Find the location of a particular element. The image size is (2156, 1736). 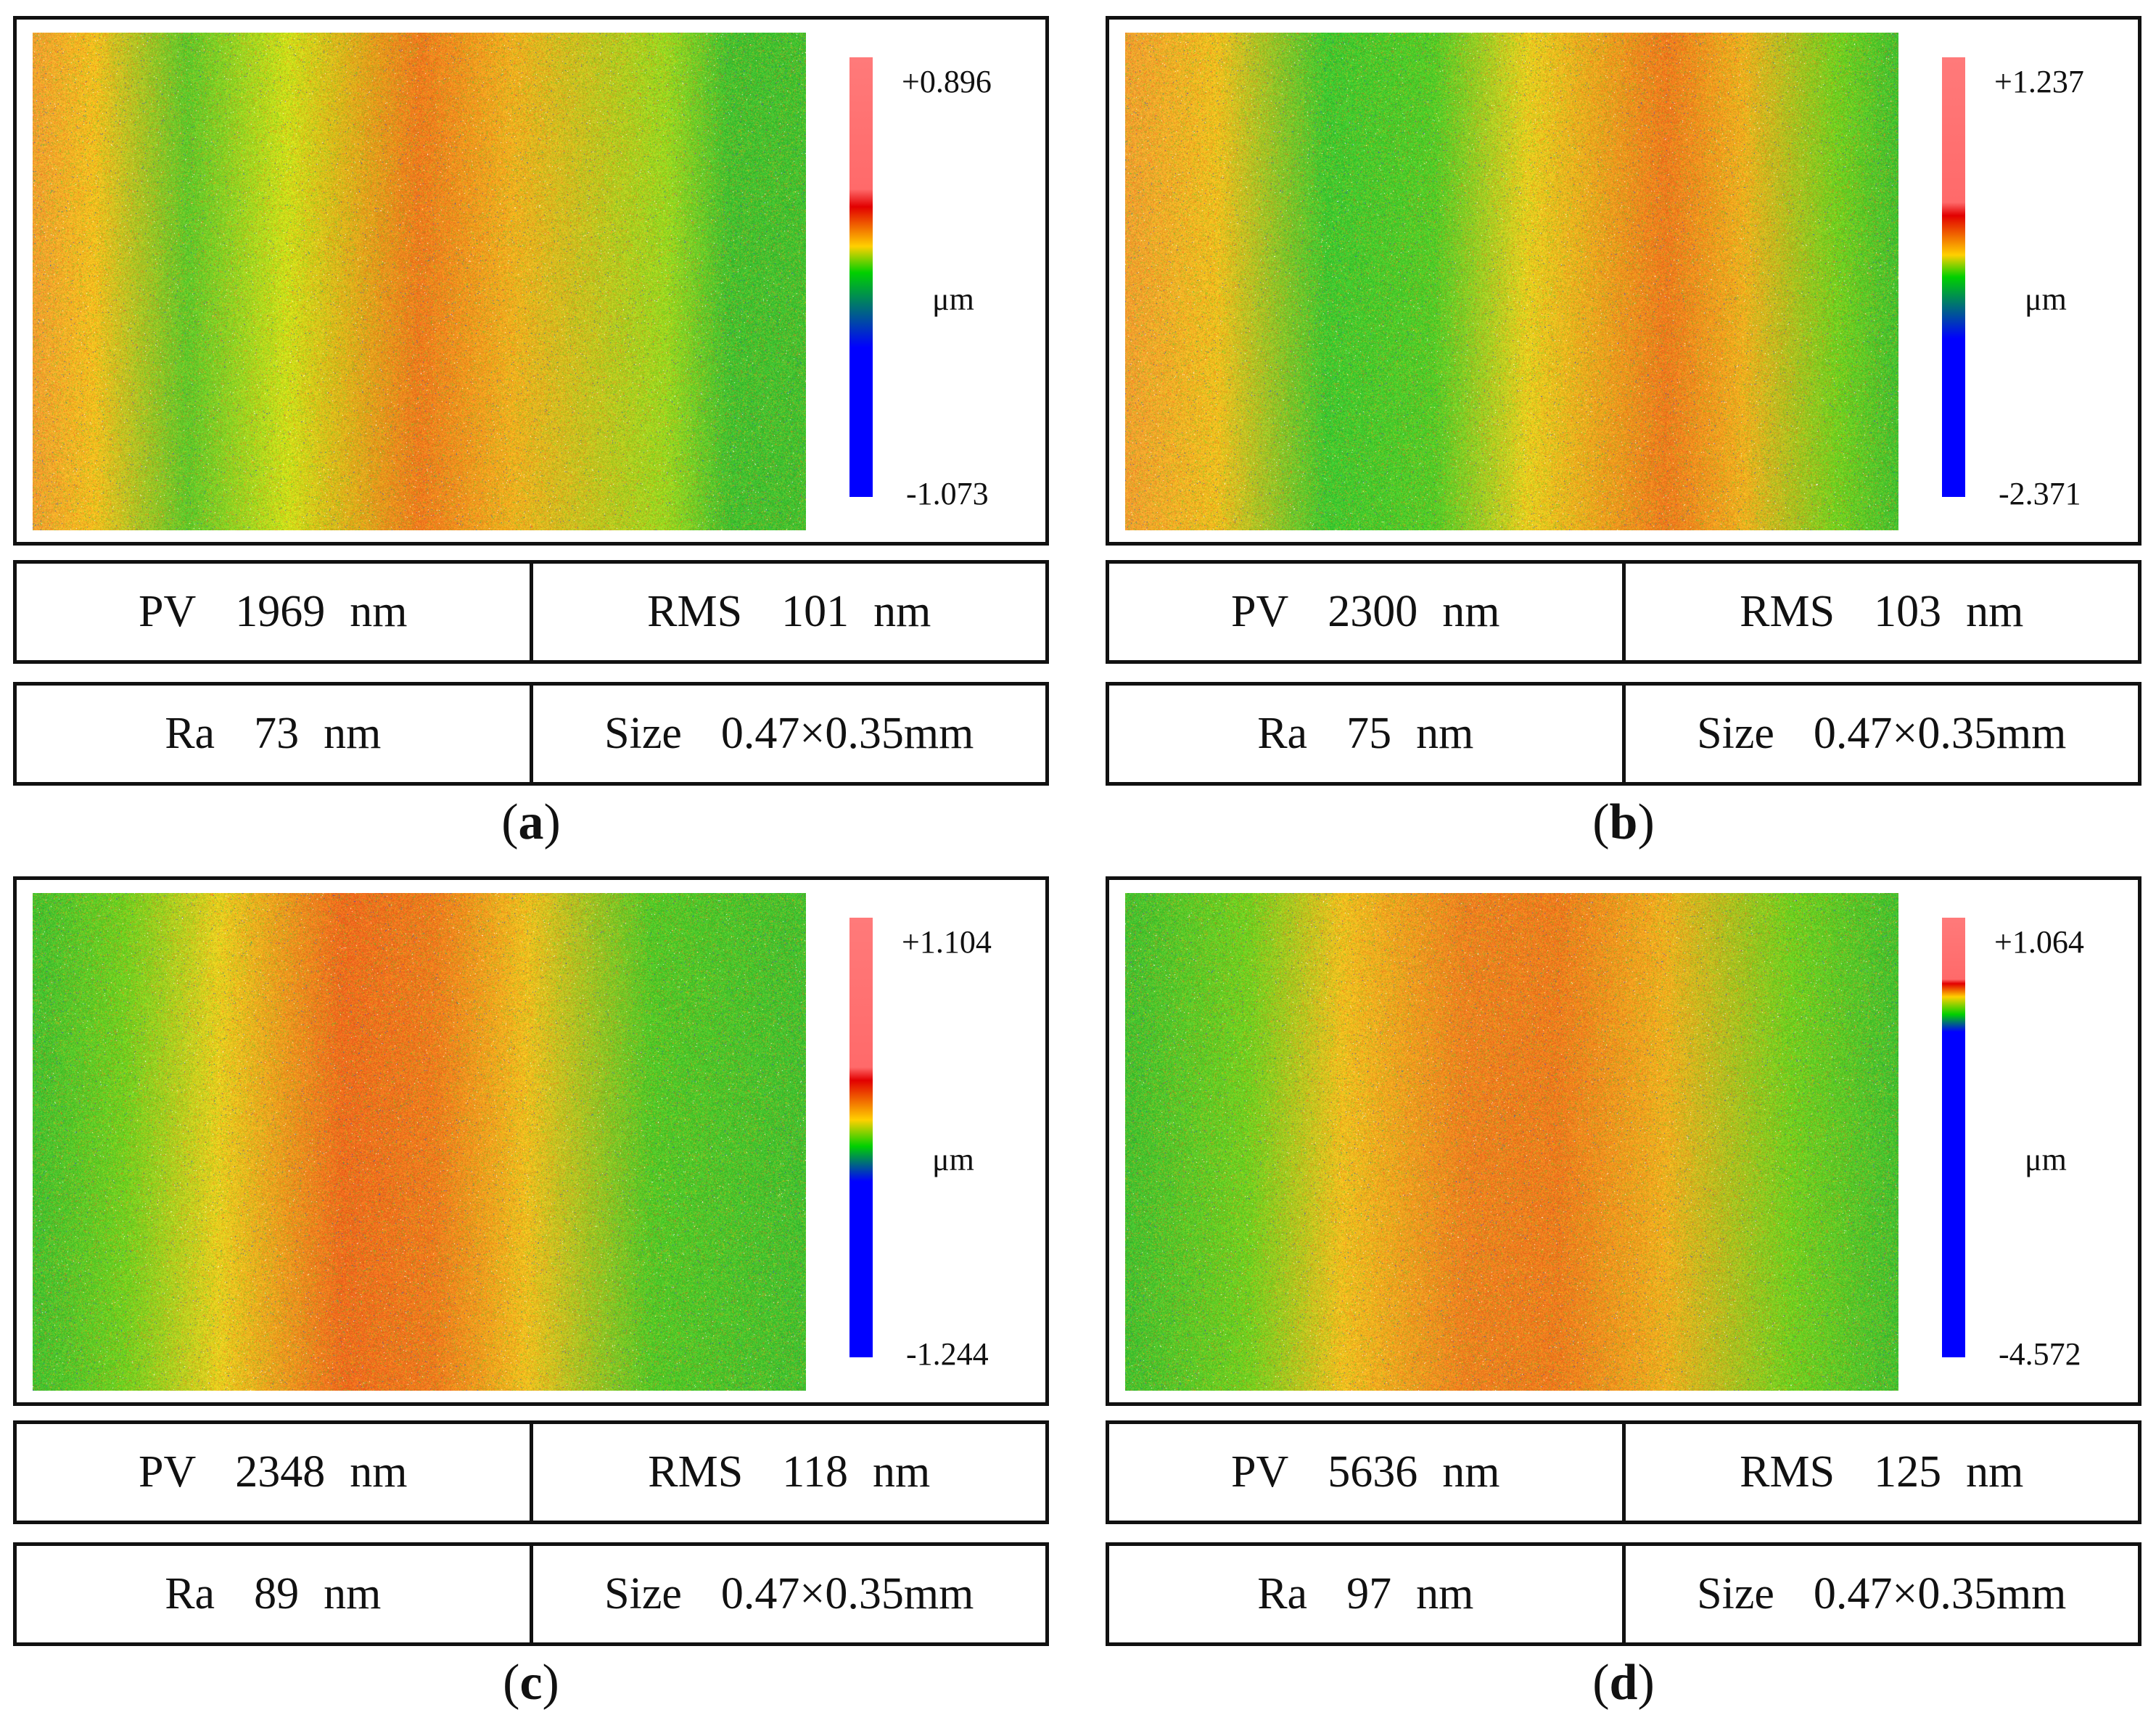

pv-value: 1969 is located at coordinates (280, 611).